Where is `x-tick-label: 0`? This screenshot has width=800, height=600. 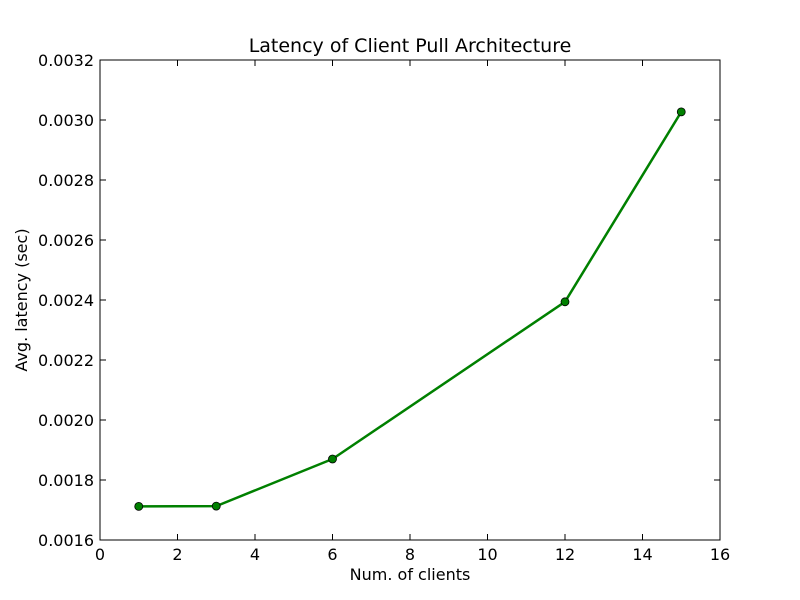
x-tick-label: 0 is located at coordinates (100, 554).